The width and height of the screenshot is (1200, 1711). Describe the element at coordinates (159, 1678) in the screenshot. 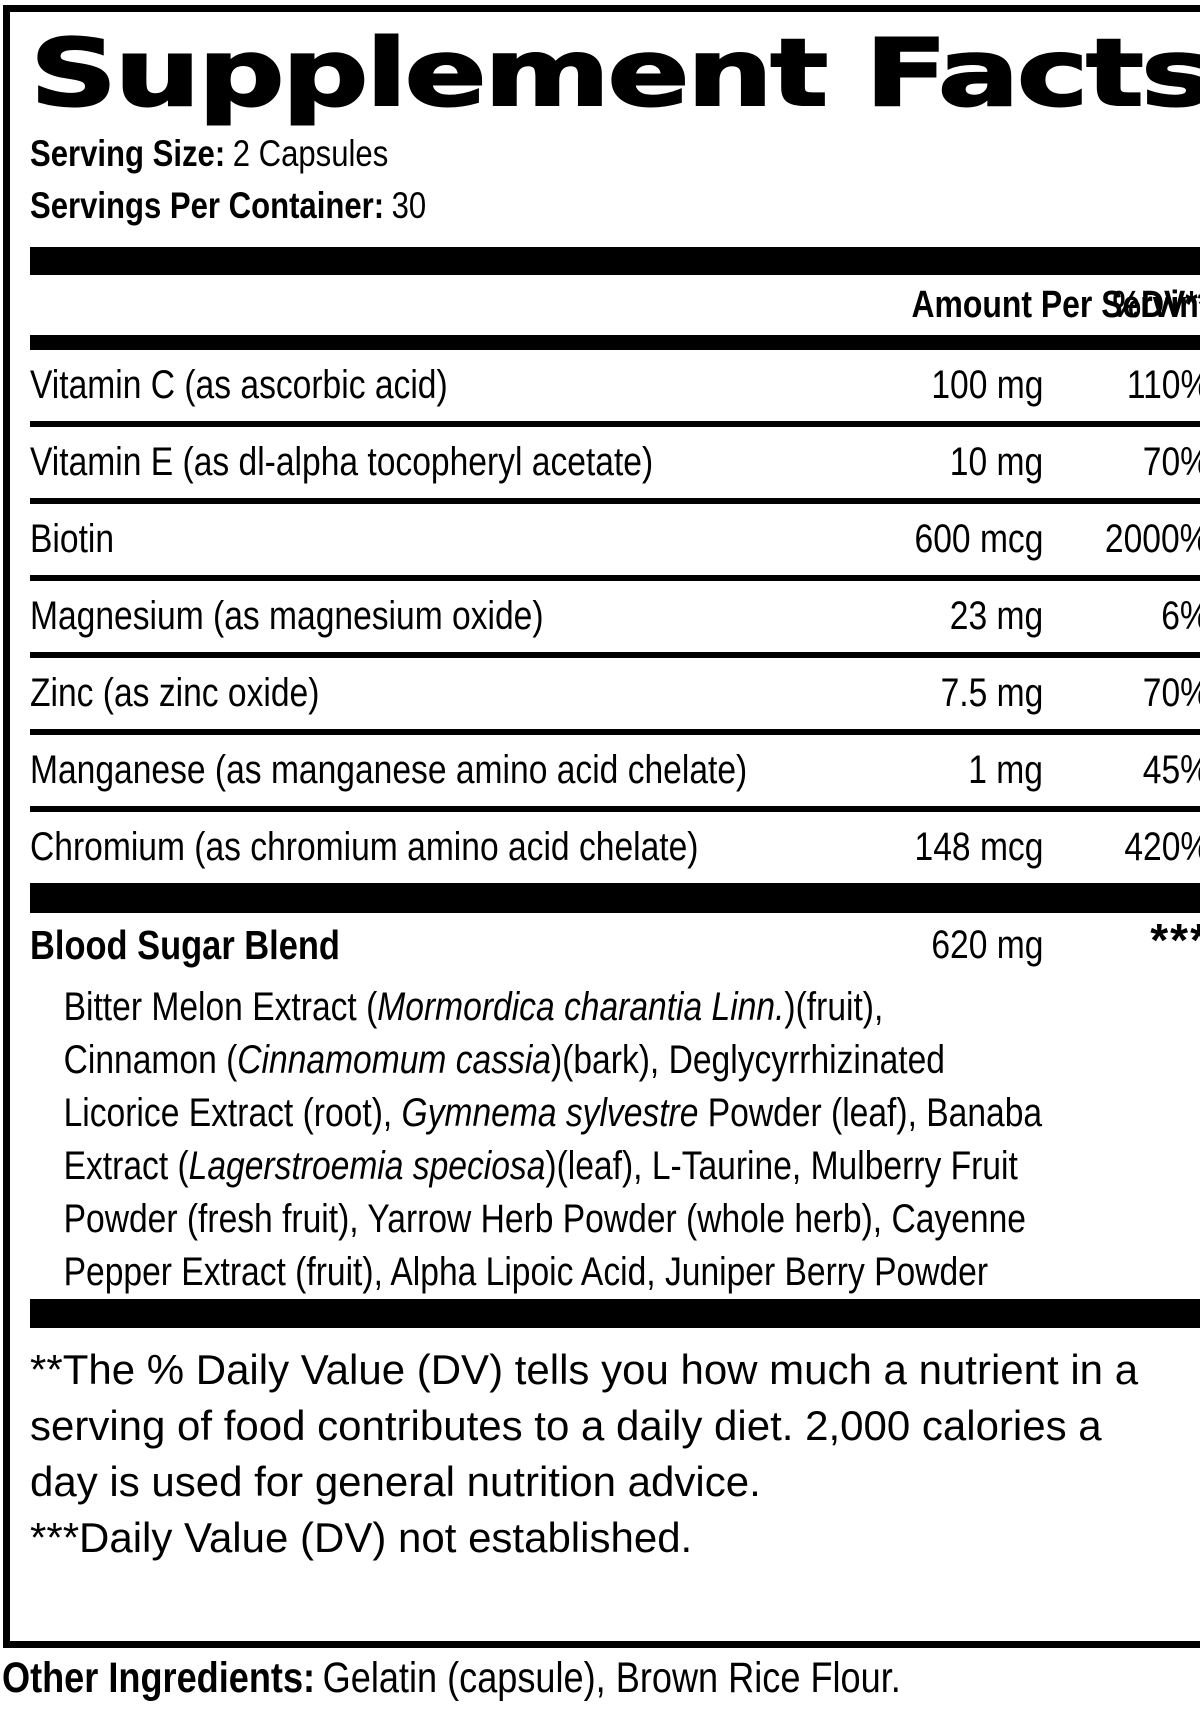

I see `other-ingredients-label: Other Ingredients:` at that location.